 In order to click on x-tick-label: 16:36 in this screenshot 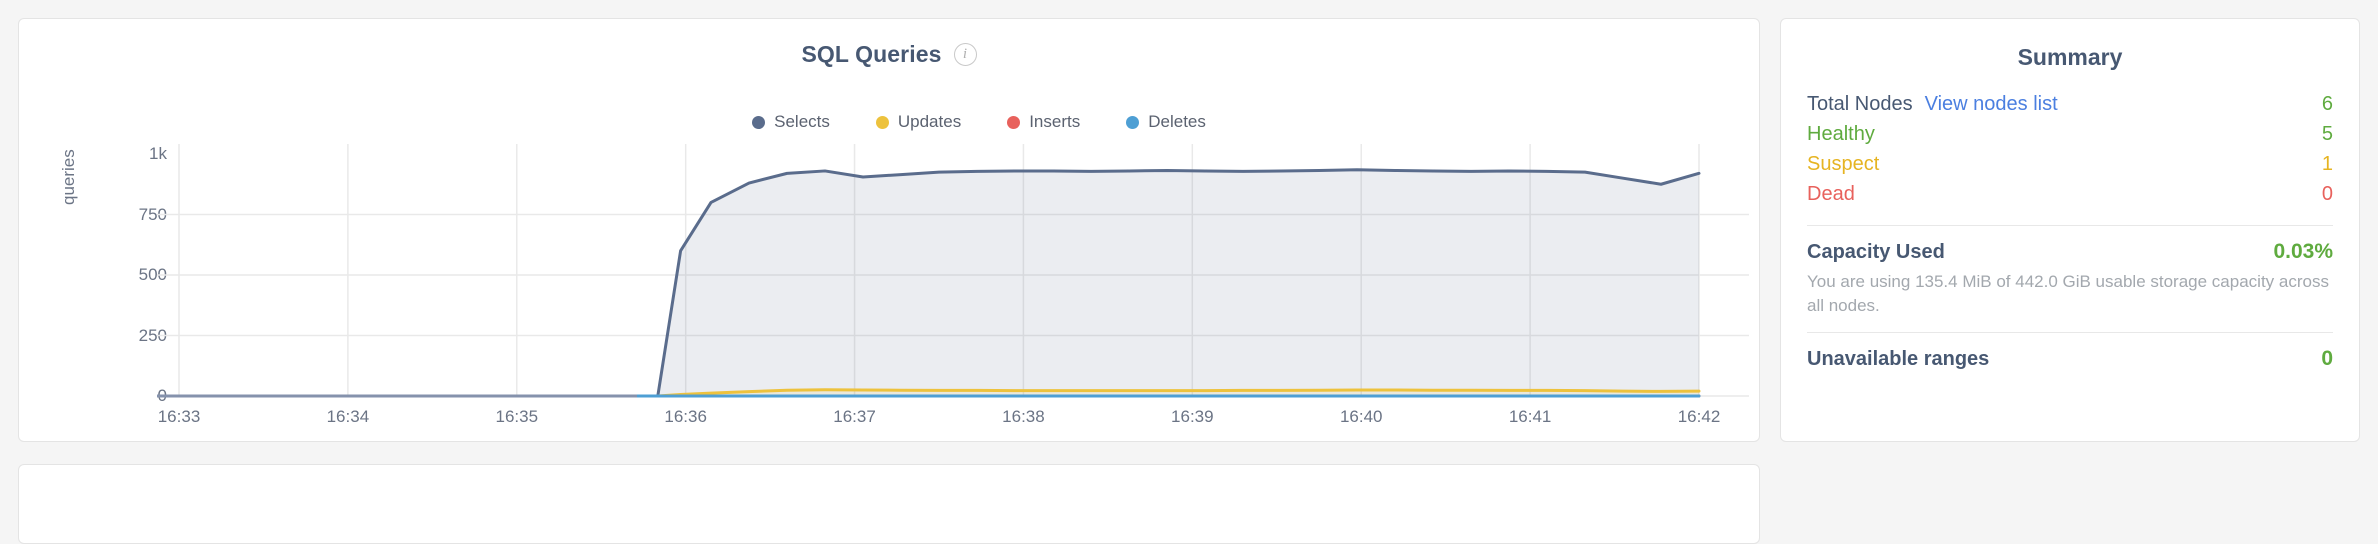, I will do `click(685, 416)`.